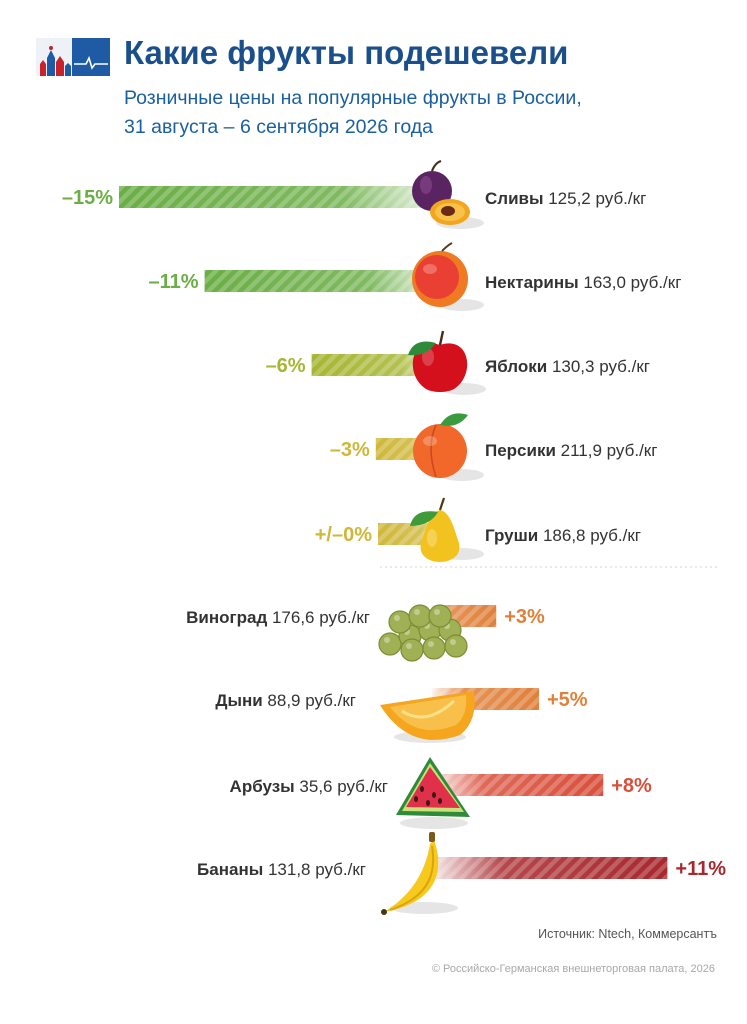  What do you see at coordinates (350, 450) in the screenshot?
I see `value-label-peach: –3%` at bounding box center [350, 450].